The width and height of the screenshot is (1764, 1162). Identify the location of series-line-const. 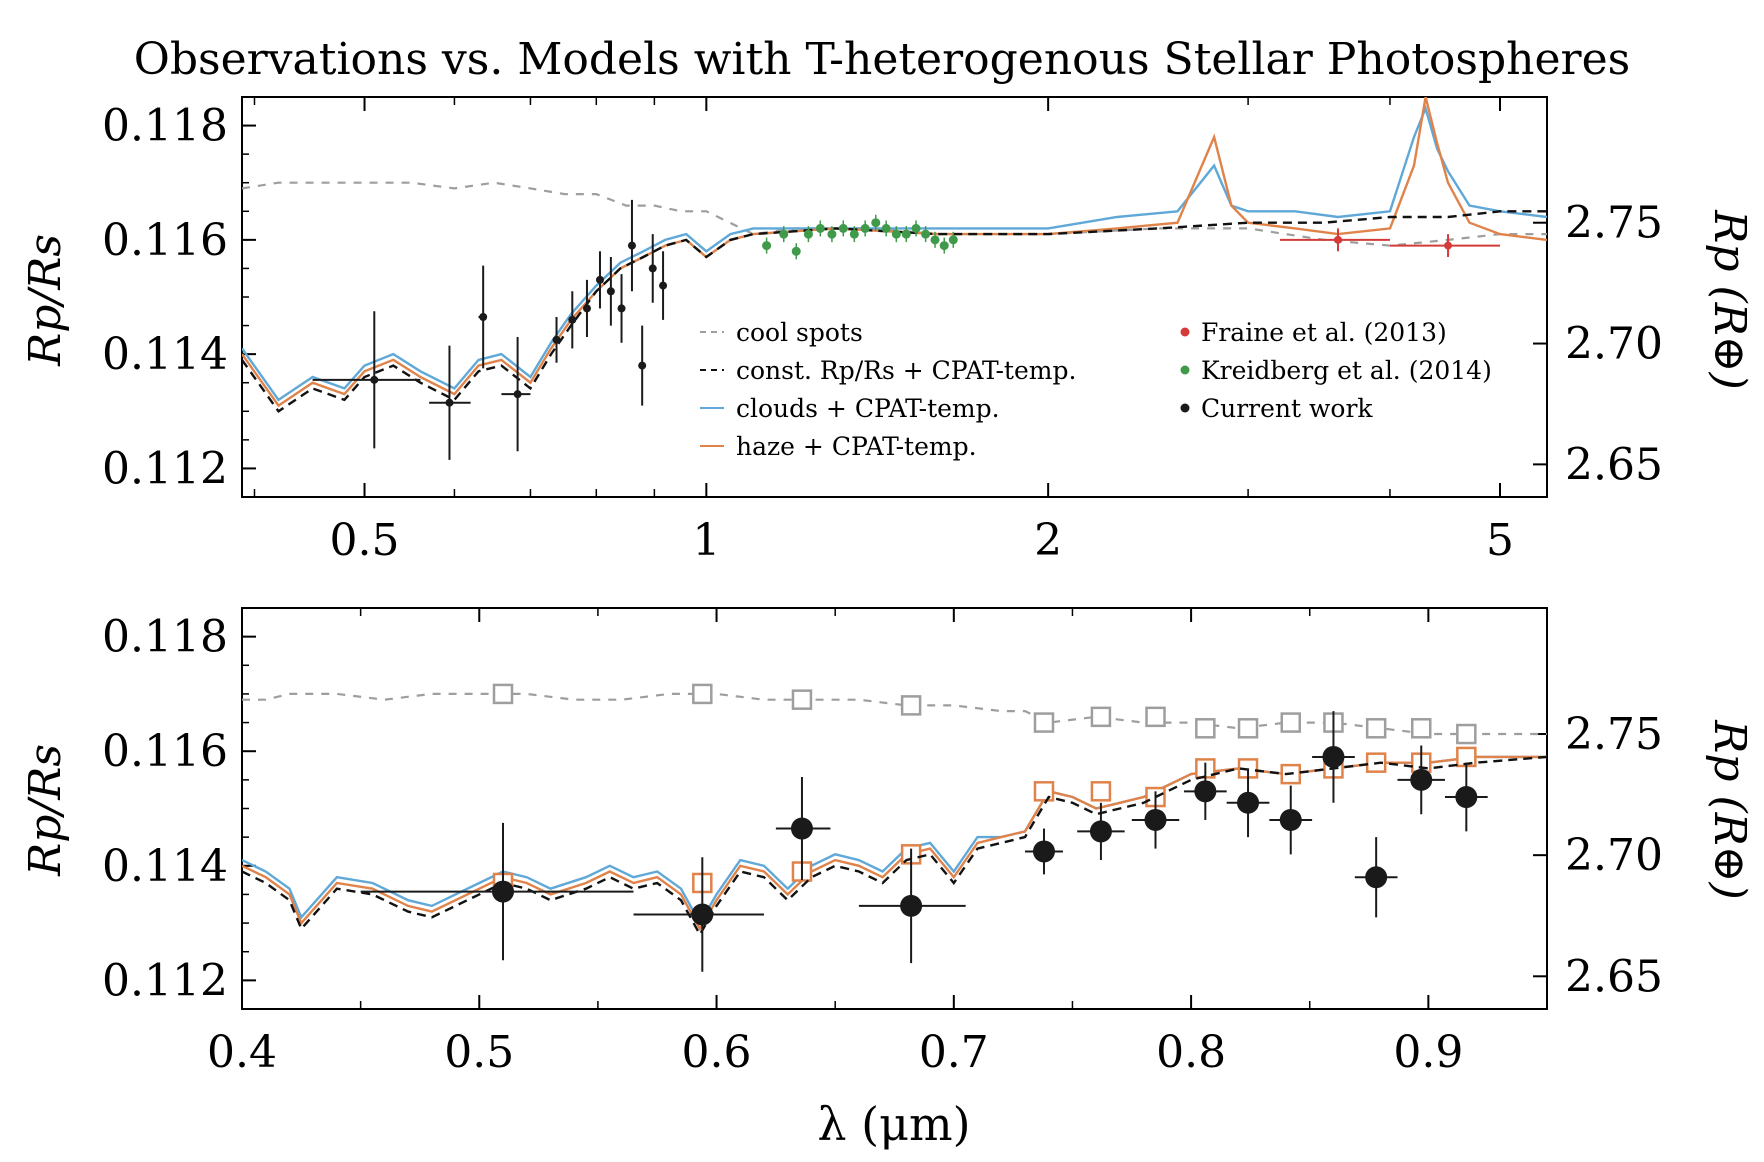
(894, 311).